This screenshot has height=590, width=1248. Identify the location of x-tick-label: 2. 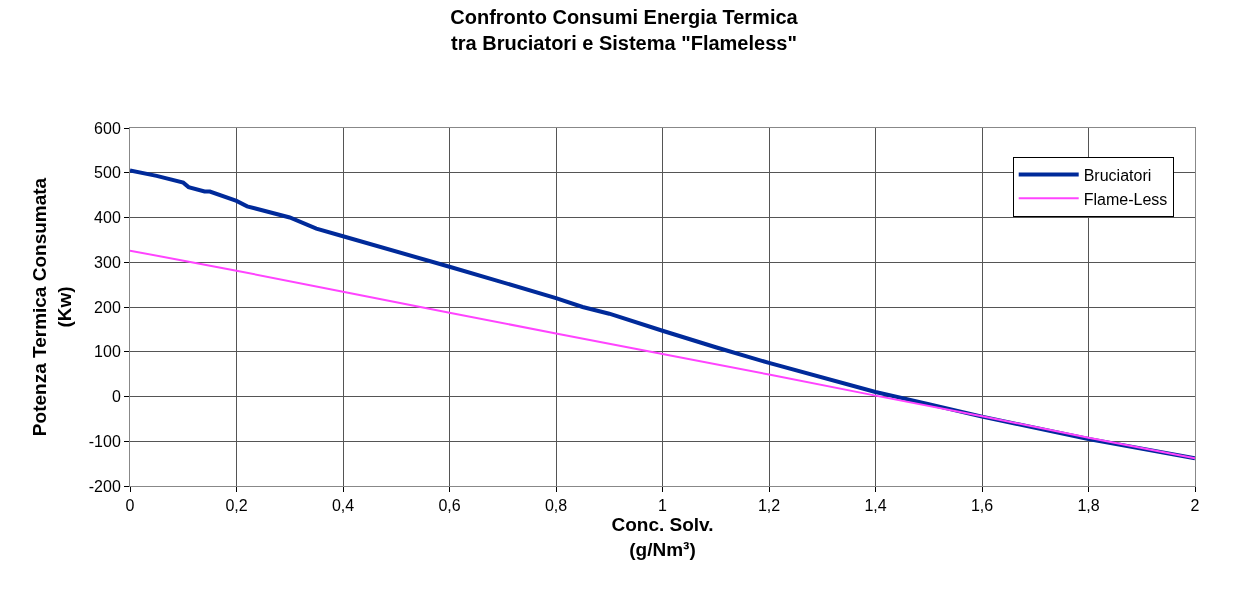
(1195, 506).